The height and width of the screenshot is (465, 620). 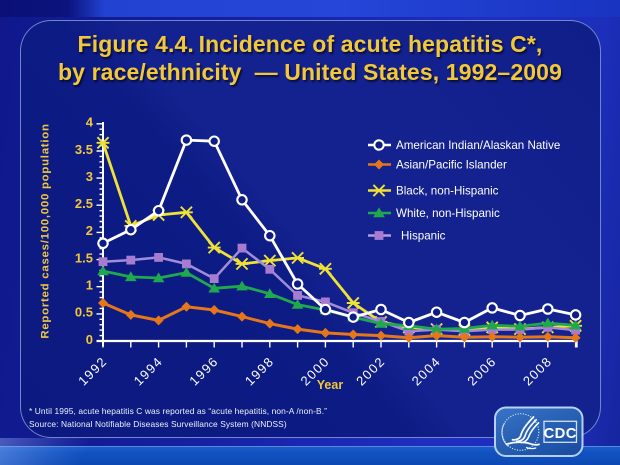 What do you see at coordinates (89, 339) in the screenshot?
I see `svg-text: 0` at bounding box center [89, 339].